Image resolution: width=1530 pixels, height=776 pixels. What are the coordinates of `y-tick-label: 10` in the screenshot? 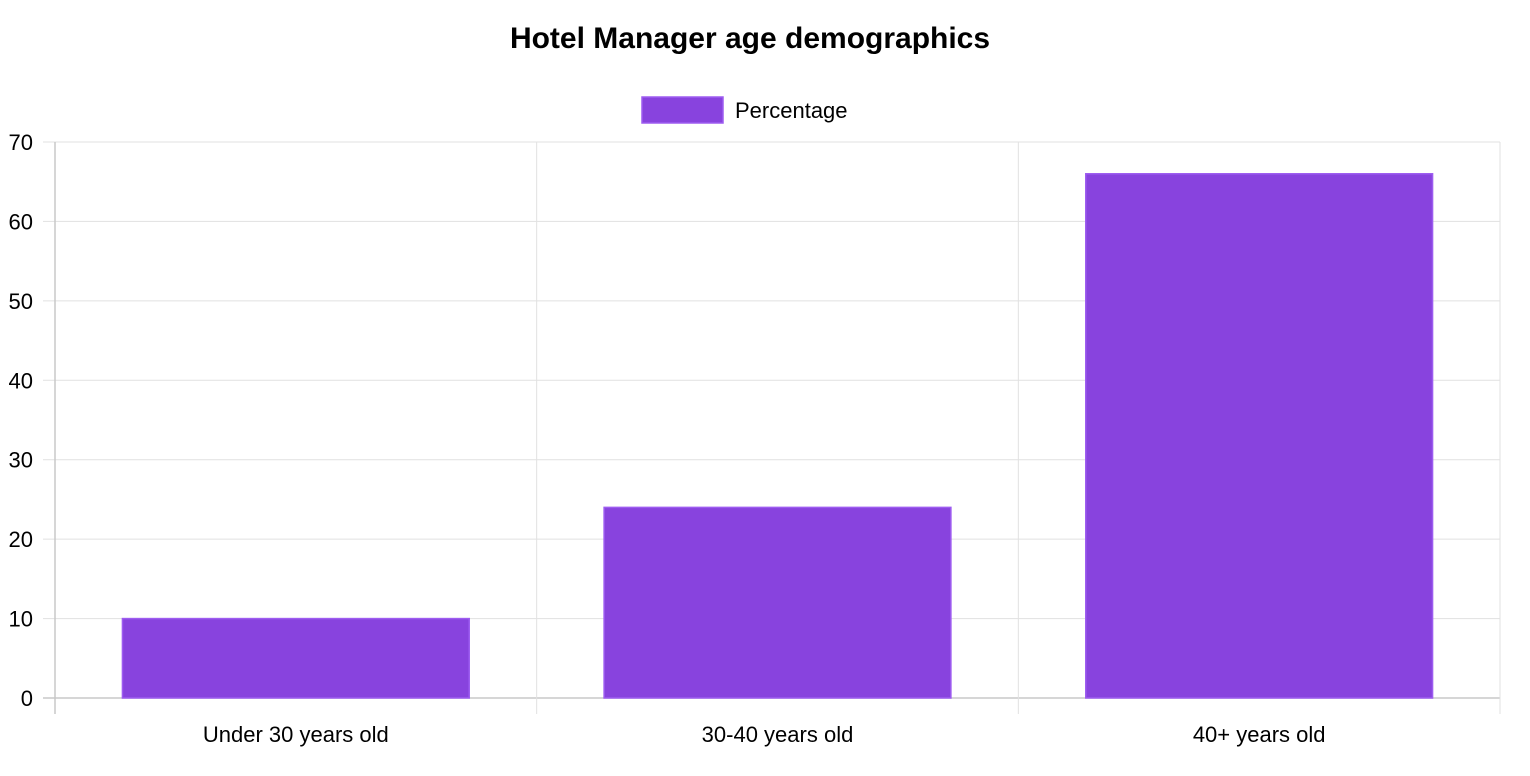 It's located at (21, 619).